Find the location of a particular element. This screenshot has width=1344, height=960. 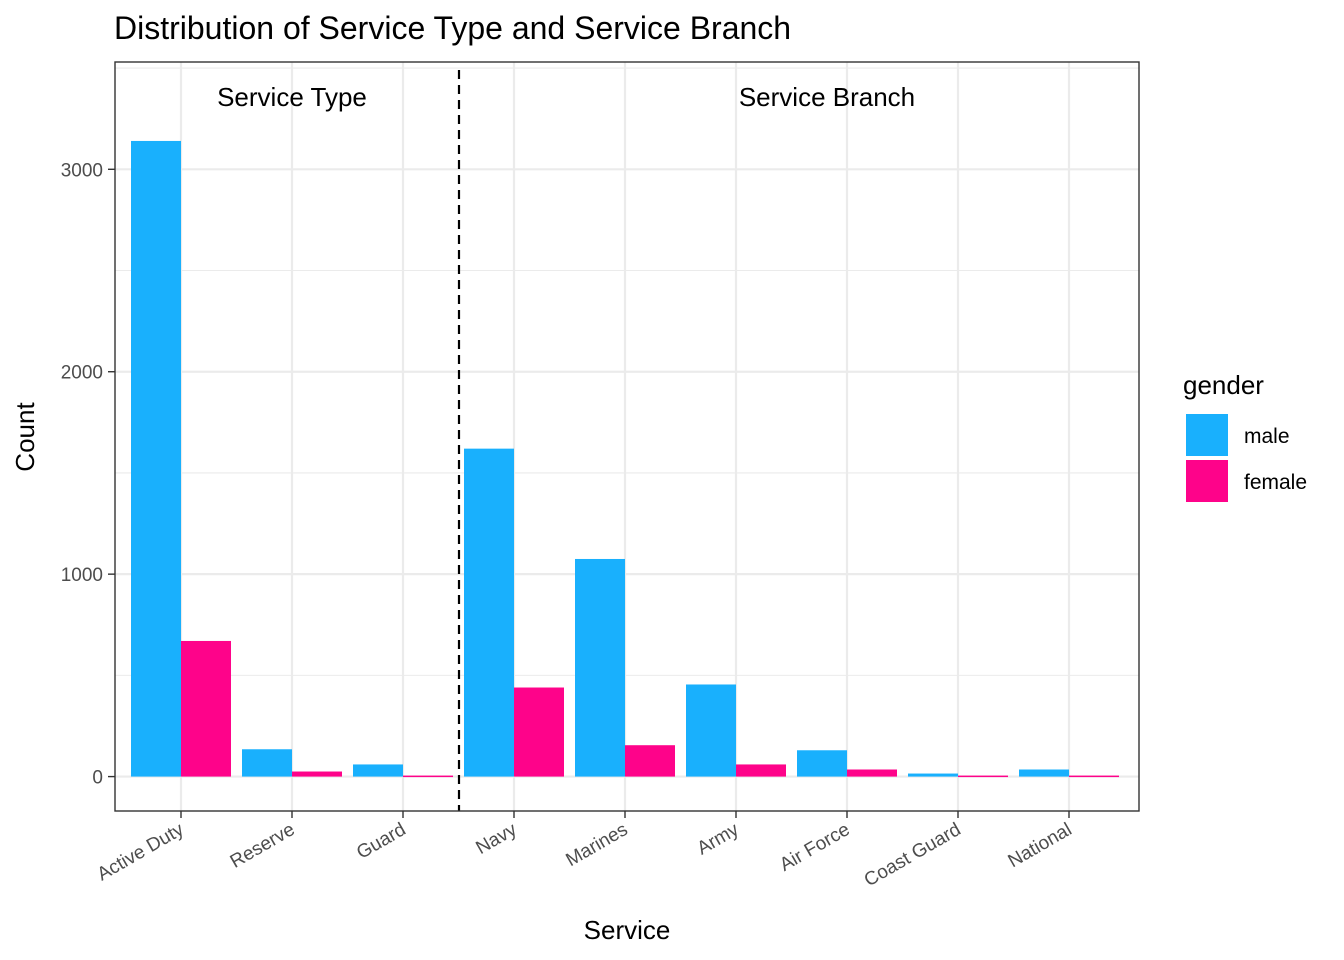

y-tick-label: 0 is located at coordinates (97, 778).